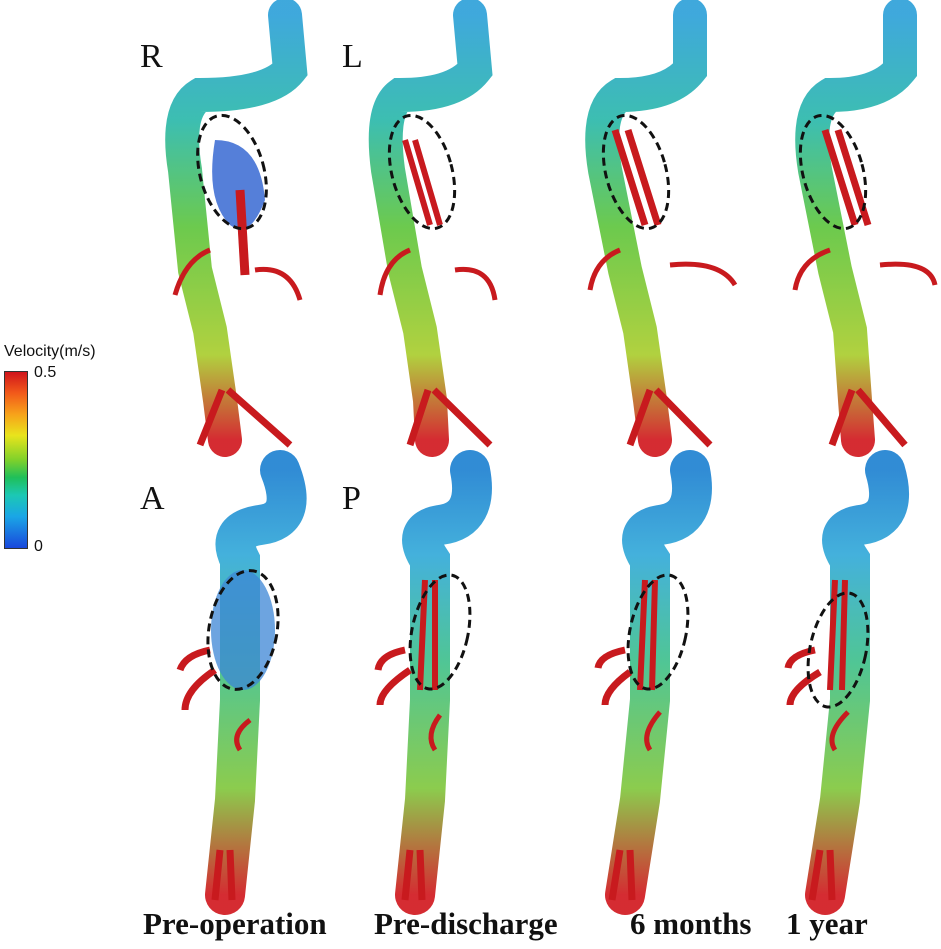  What do you see at coordinates (865, 228) in the screenshot?
I see `panel-top-1-year` at bounding box center [865, 228].